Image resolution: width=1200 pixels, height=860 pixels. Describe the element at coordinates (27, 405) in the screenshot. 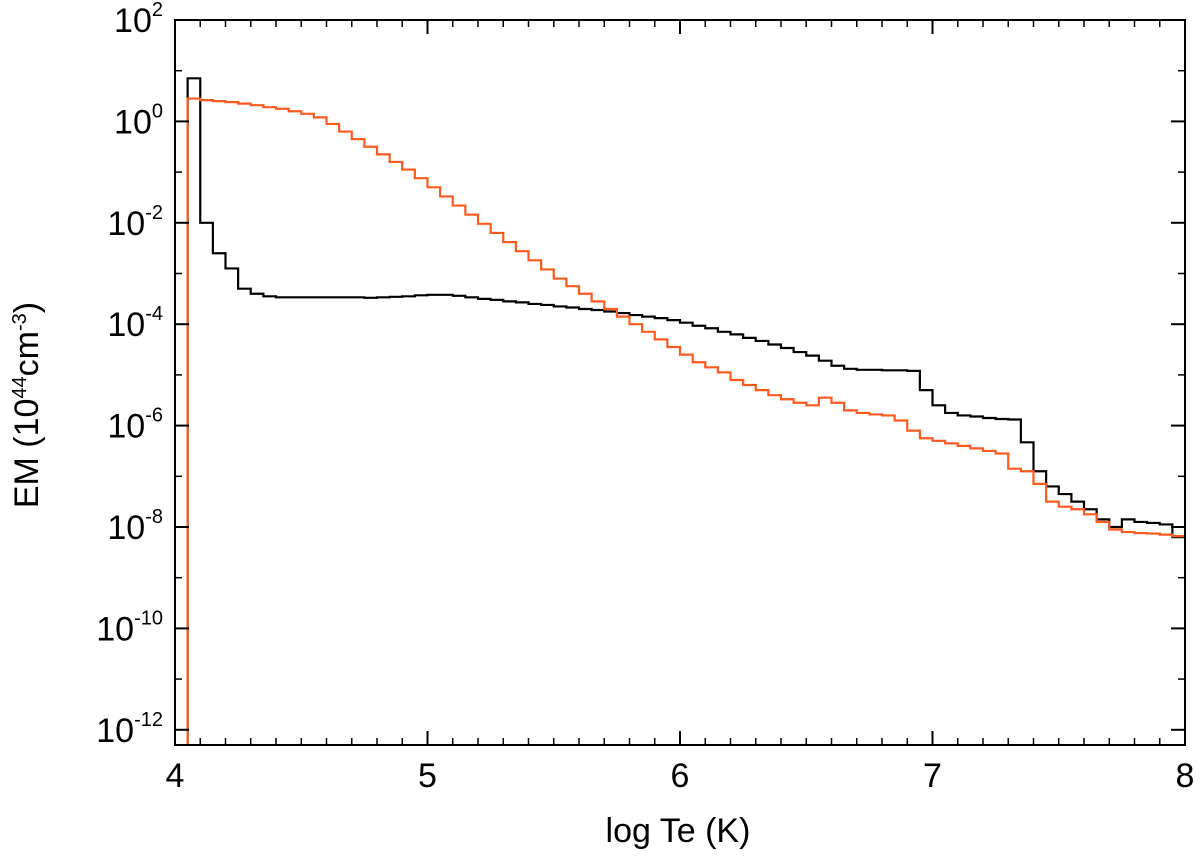

I see `y-axis-title: EM (1044cm-3)` at that location.